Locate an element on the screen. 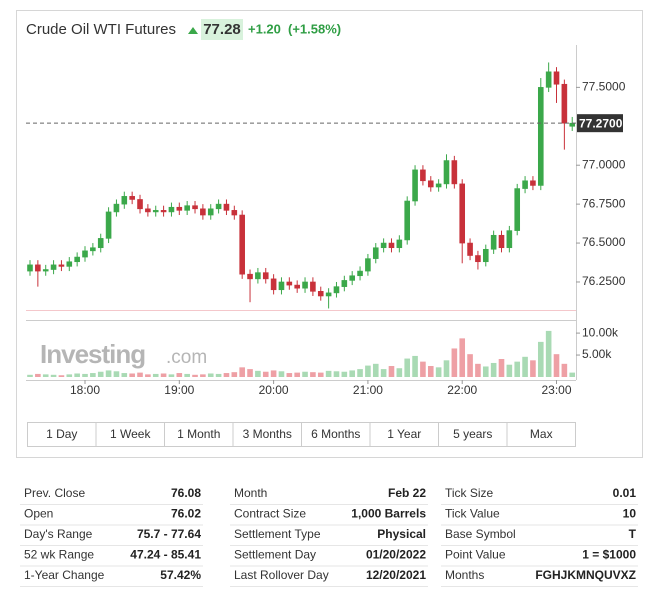  stat-value: 01/20/2022 is located at coordinates (396, 555).